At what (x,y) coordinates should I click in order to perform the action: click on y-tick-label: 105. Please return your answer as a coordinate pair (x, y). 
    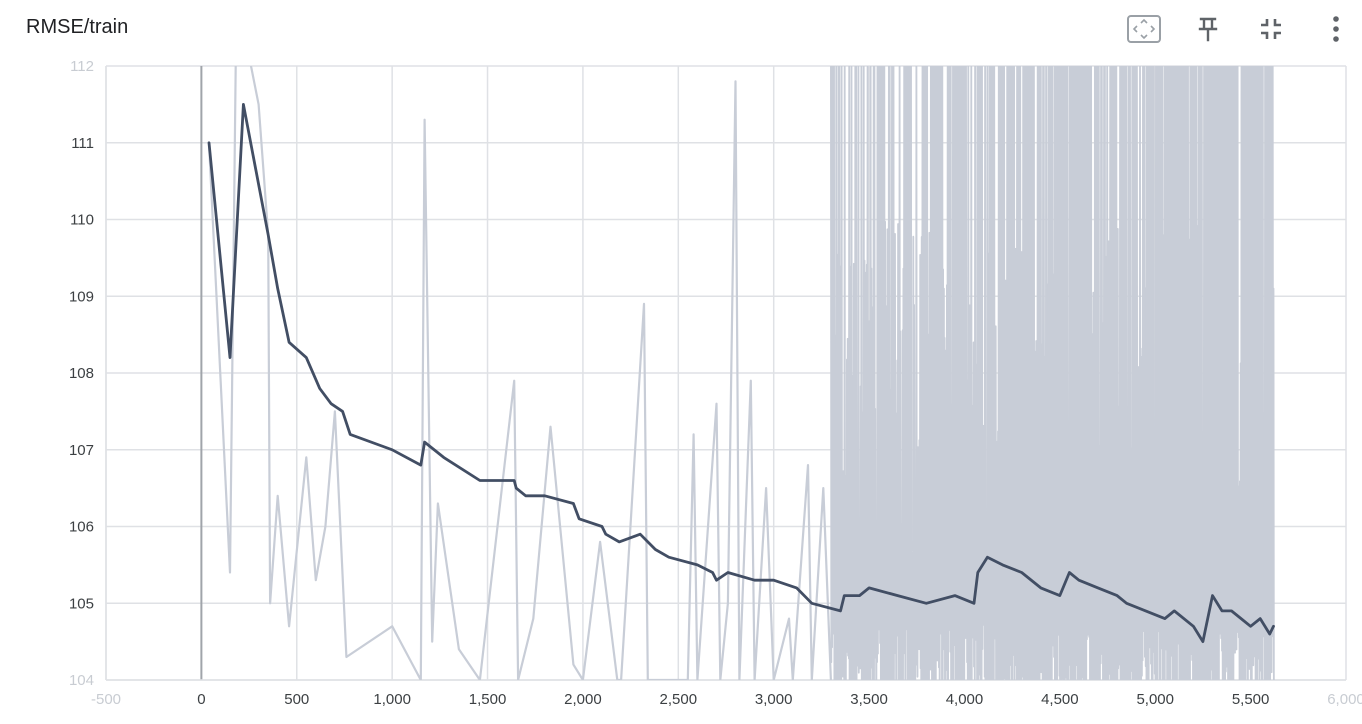
    Looking at the image, I should click on (81, 603).